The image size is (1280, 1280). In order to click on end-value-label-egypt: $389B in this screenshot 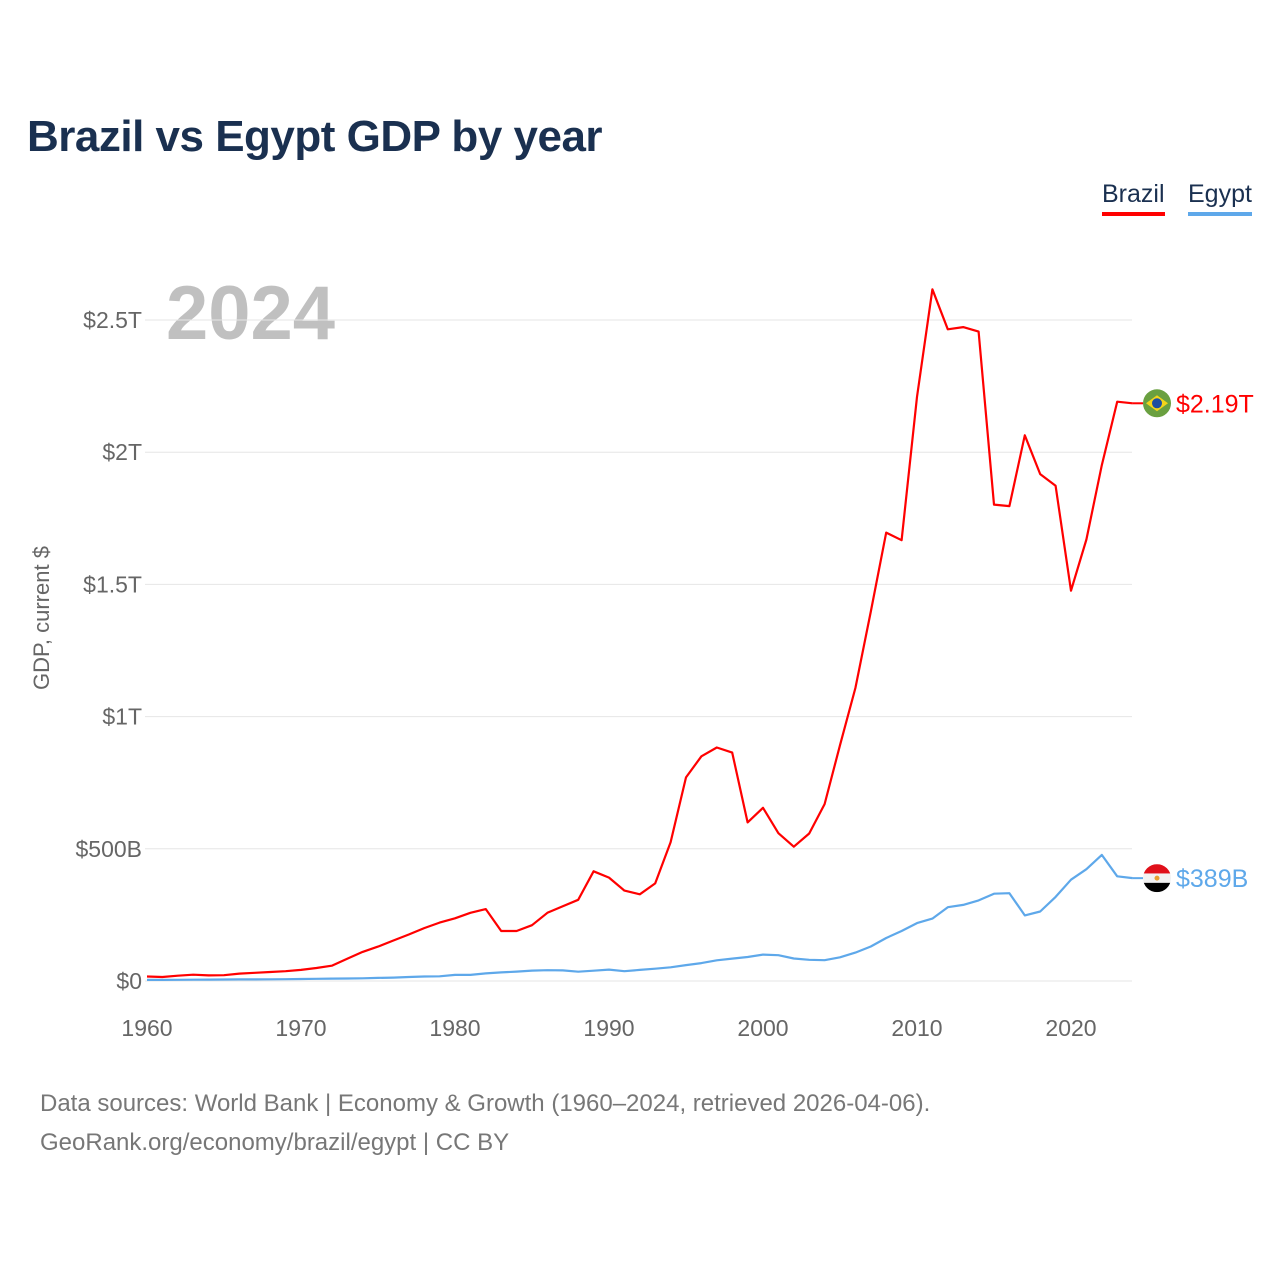, I will do `click(1212, 879)`.